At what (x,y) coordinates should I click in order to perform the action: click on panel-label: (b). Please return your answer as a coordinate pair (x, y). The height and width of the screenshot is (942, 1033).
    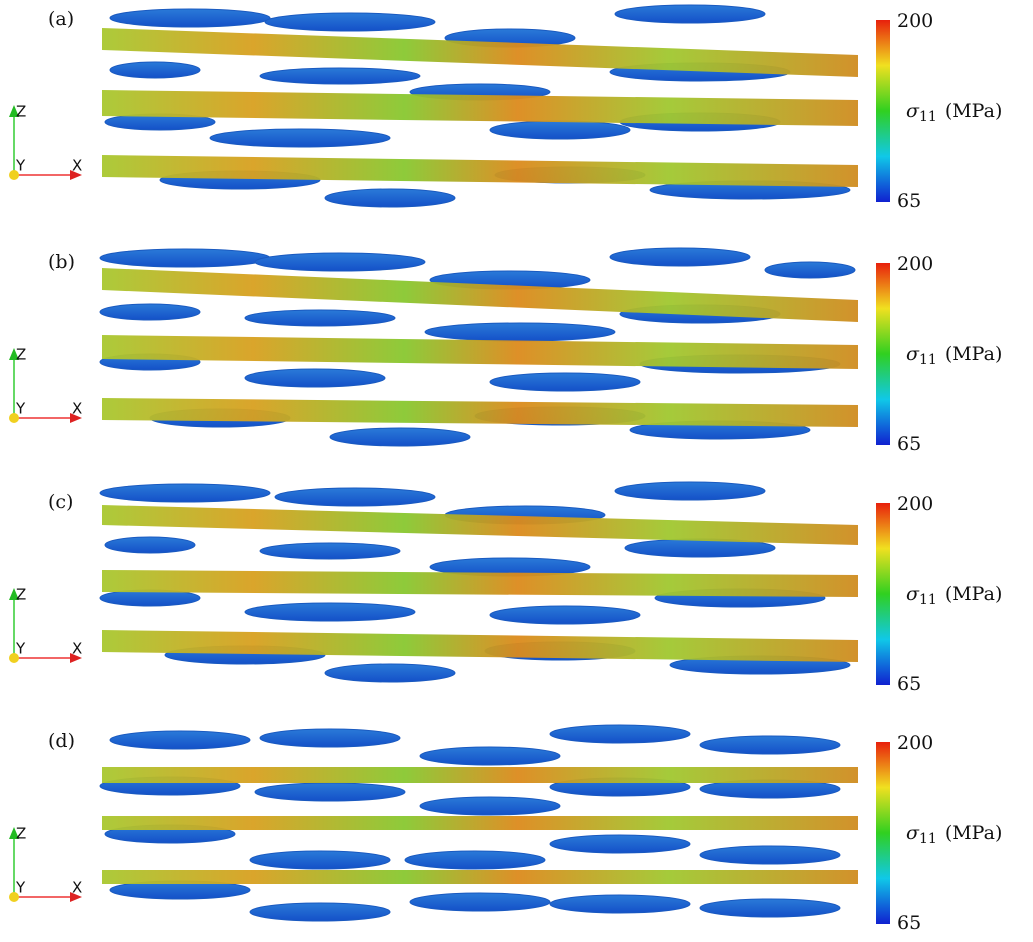
    Looking at the image, I should click on (61, 262).